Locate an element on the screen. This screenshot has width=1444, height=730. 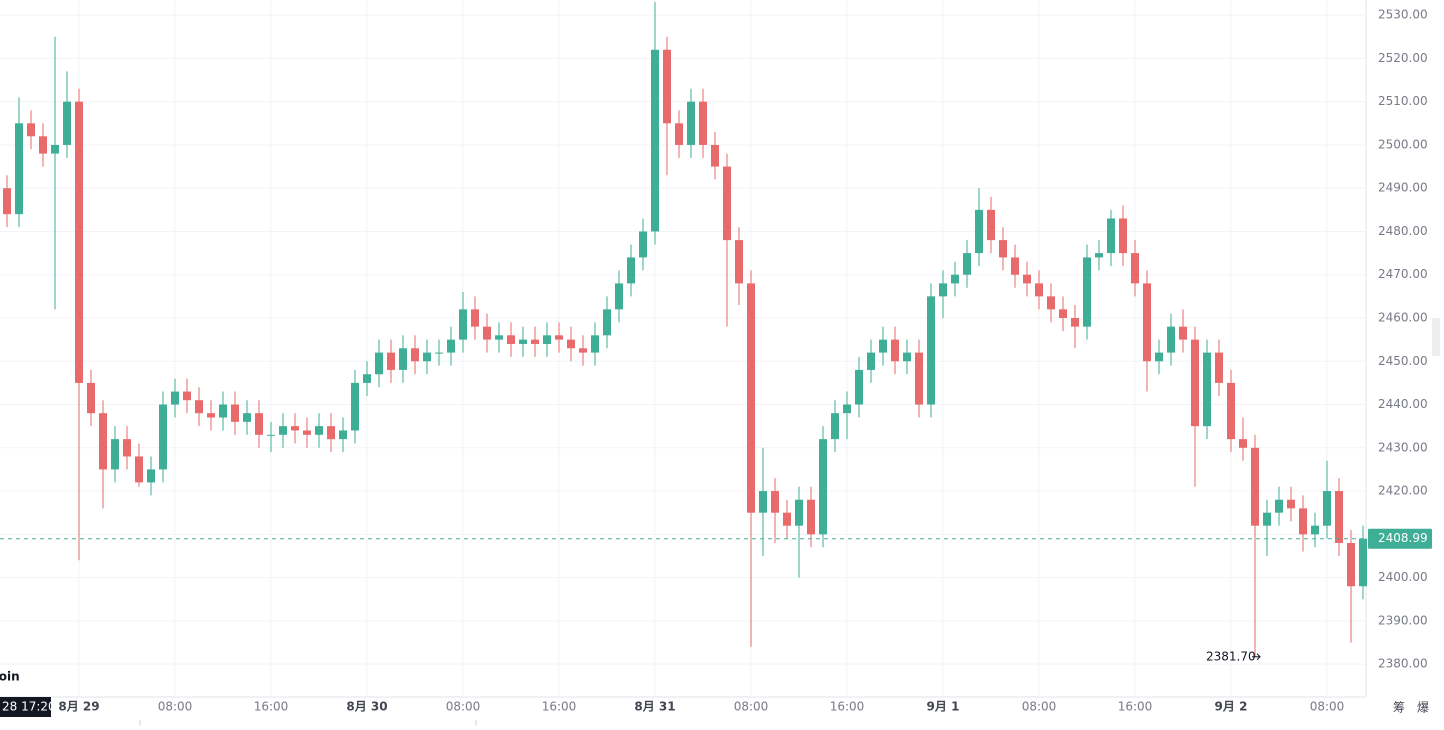
y-tick-label: 2430.00 is located at coordinates (1403, 447).